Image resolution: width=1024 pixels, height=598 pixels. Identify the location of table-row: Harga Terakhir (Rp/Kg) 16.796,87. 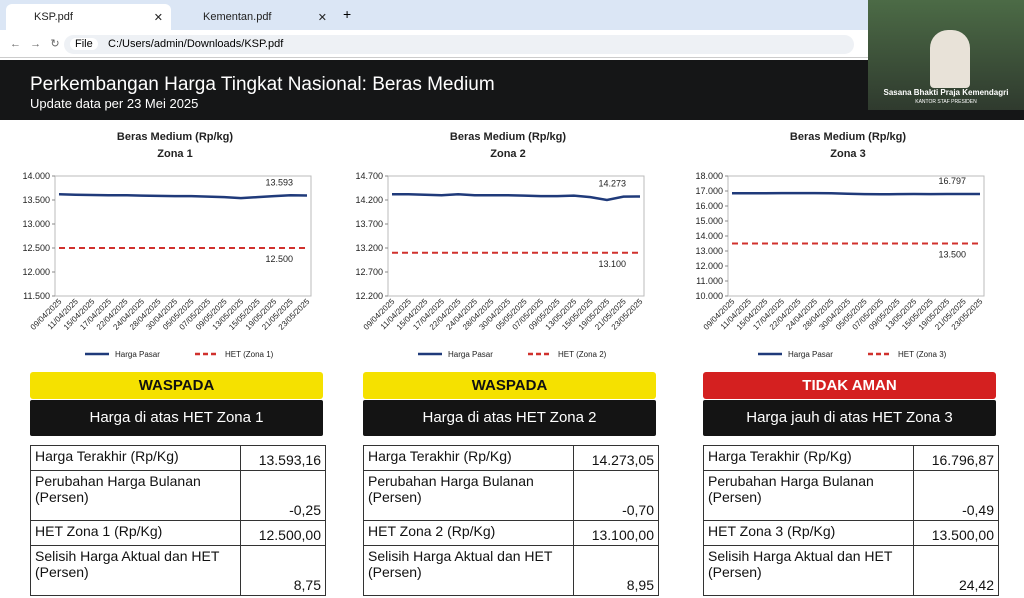
(851, 458).